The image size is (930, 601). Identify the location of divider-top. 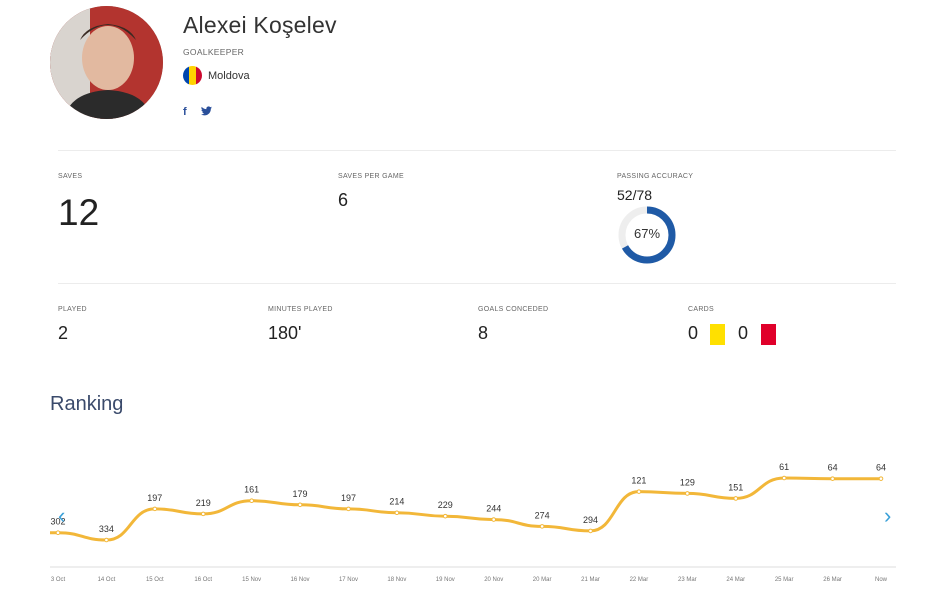
(477, 150).